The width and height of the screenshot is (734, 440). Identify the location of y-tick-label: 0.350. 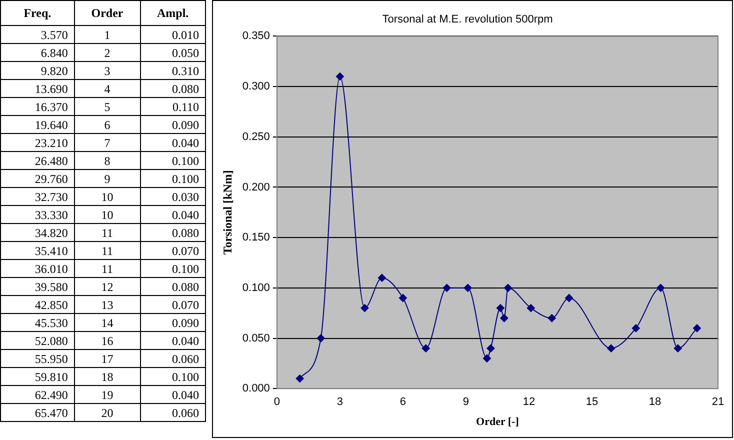
(256, 36).